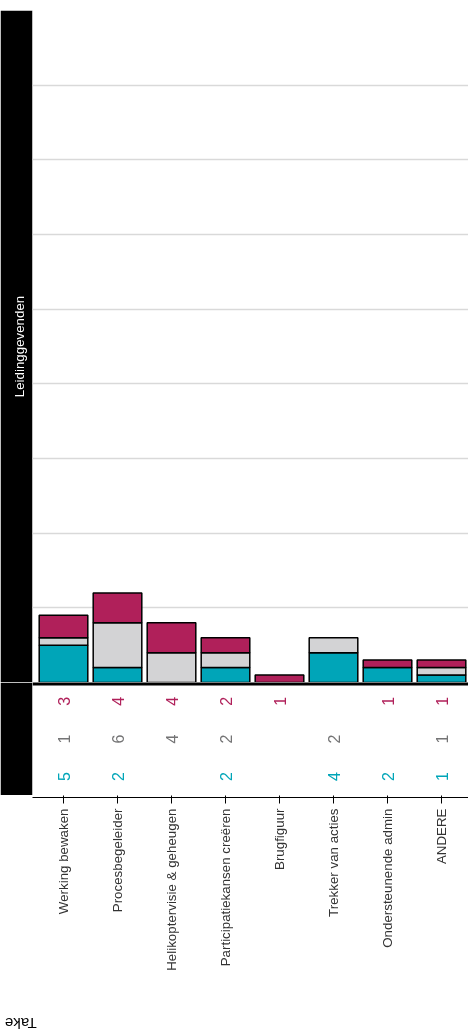 Image resolution: width=468 pixels, height=1033 pixels. I want to click on data-label: 6, so click(118, 739).